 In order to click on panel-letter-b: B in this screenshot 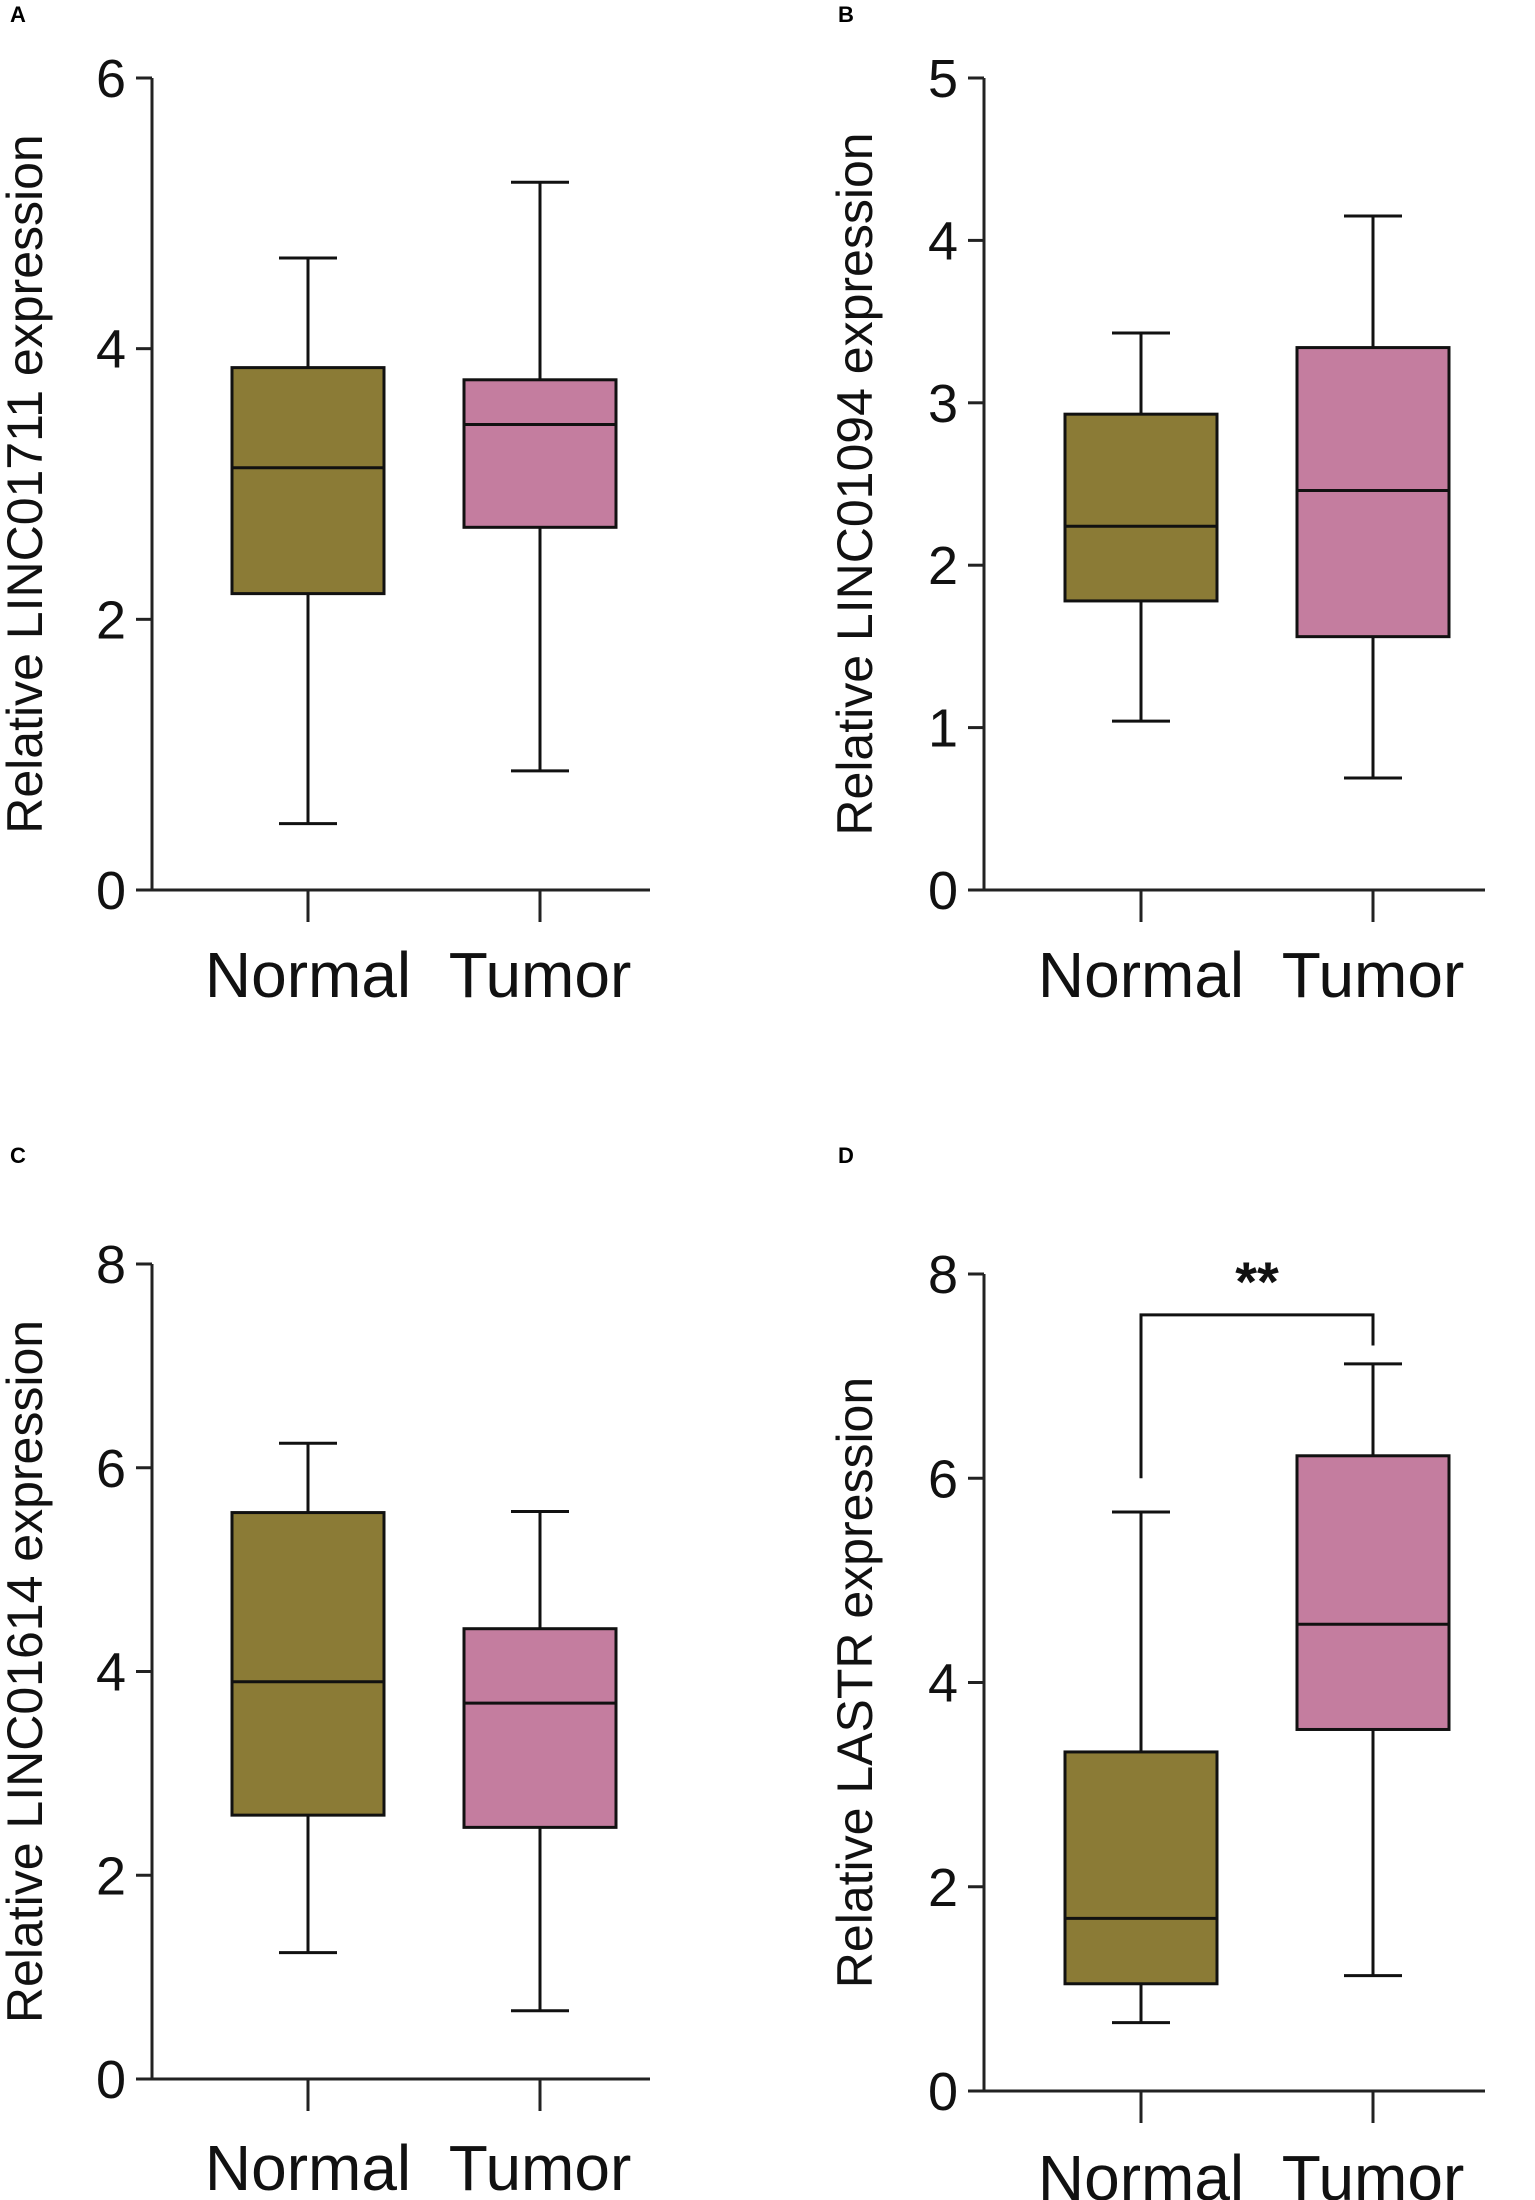, I will do `click(846, 14)`.